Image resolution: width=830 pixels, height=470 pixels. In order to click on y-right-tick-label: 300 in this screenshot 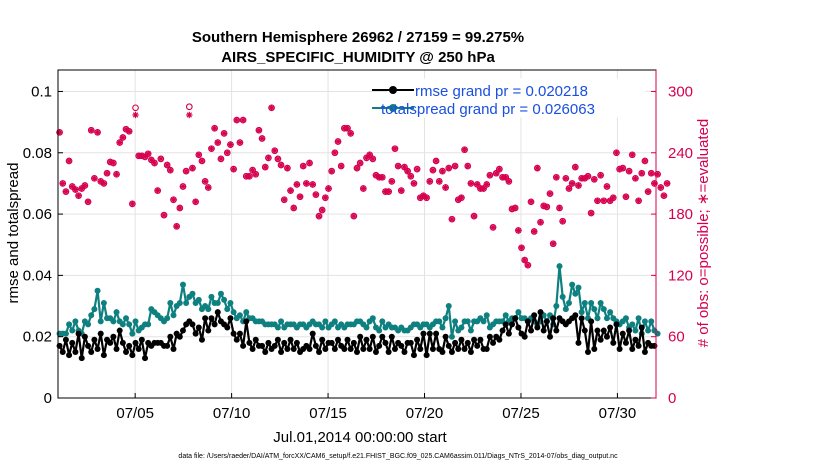, I will do `click(680, 91)`.